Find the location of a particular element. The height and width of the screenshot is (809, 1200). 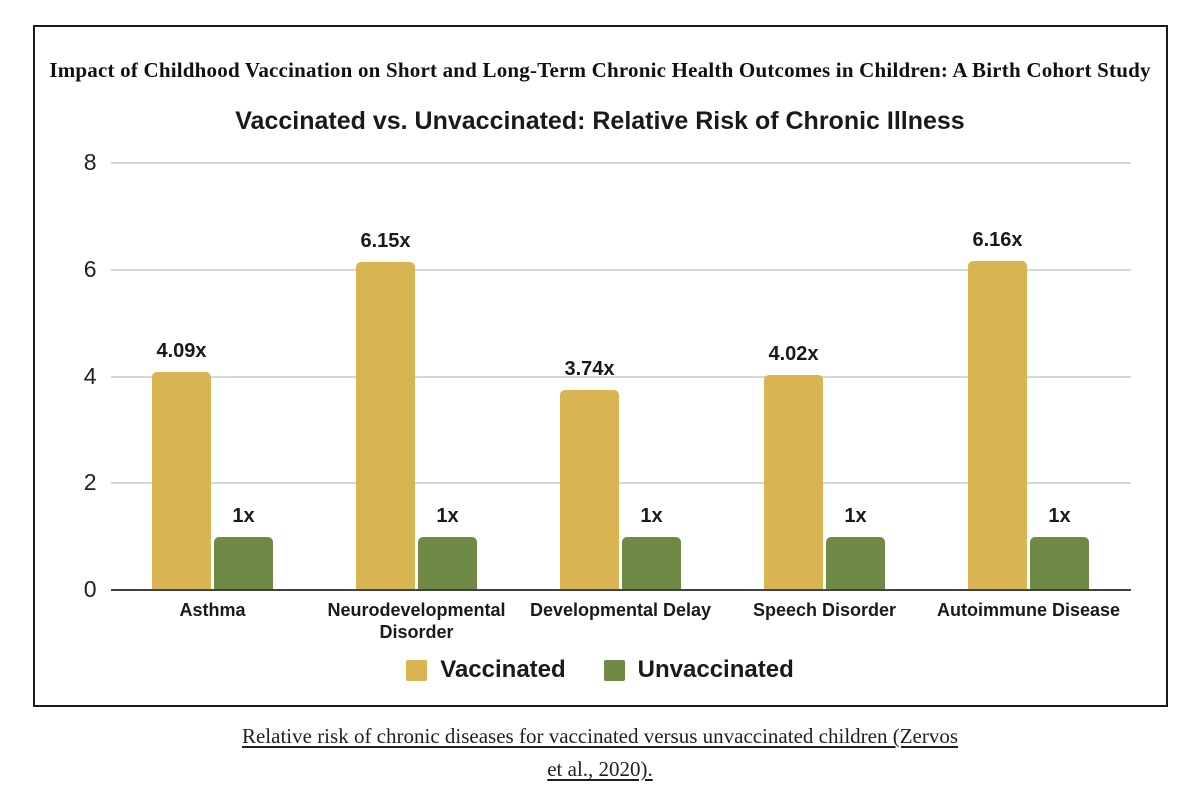

caption-line-2: et al., 2020). is located at coordinates (600, 769).